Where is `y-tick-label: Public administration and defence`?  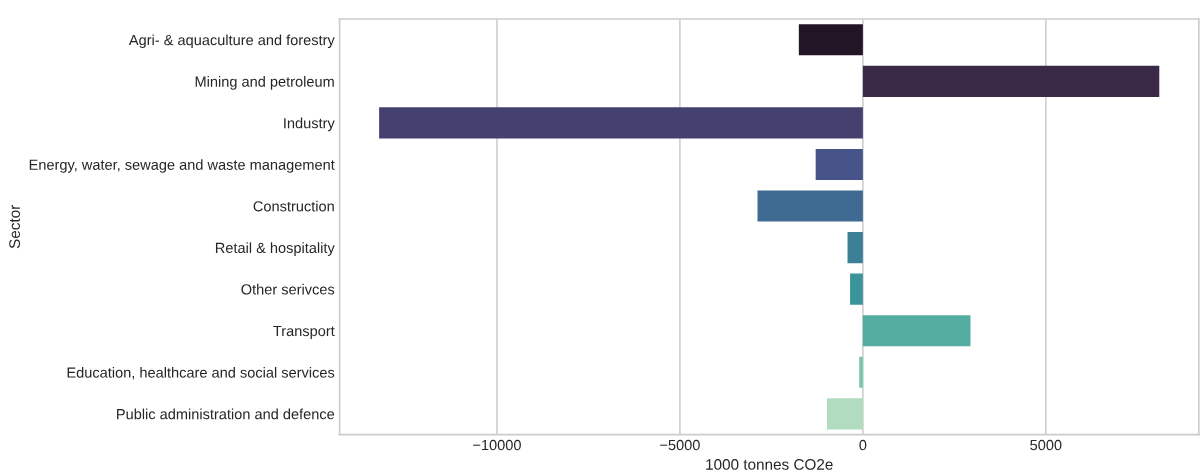
y-tick-label: Public administration and defence is located at coordinates (226, 414).